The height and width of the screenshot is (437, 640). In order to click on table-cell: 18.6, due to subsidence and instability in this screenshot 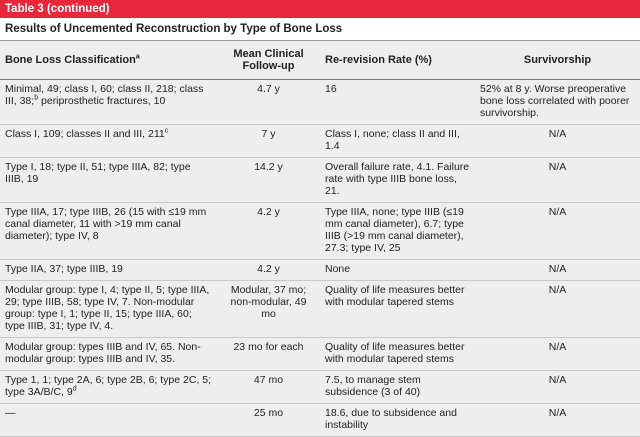, I will do `click(397, 420)`.